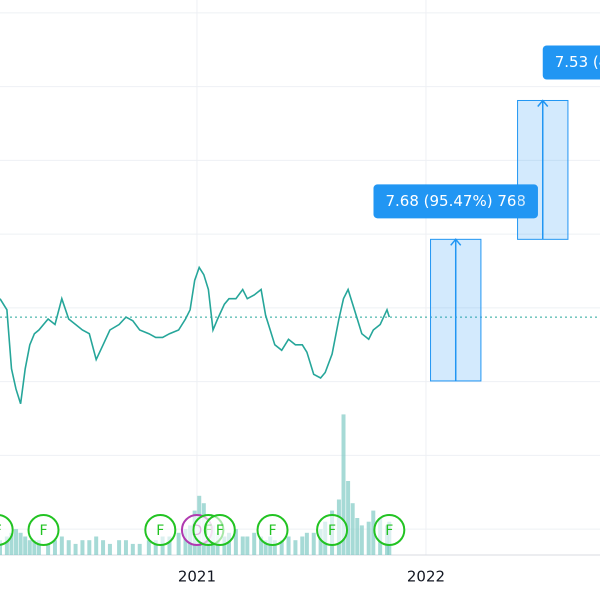  Describe the element at coordinates (426, 577) in the screenshot. I see `x-tick-label: 2022` at that location.